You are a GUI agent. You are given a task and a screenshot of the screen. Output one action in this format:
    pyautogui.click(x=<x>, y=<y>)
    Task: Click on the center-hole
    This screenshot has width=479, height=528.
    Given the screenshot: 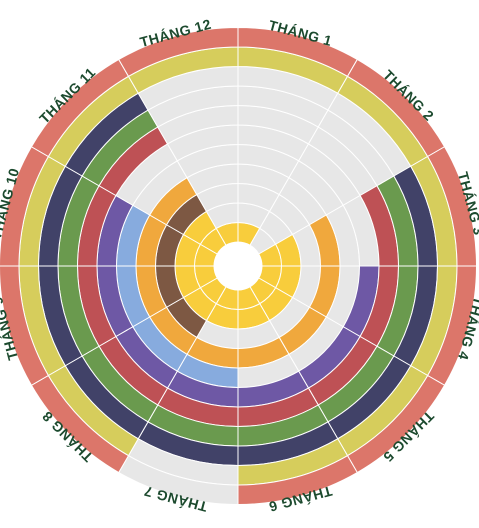 What is the action you would take?
    pyautogui.click(x=238, y=266)
    